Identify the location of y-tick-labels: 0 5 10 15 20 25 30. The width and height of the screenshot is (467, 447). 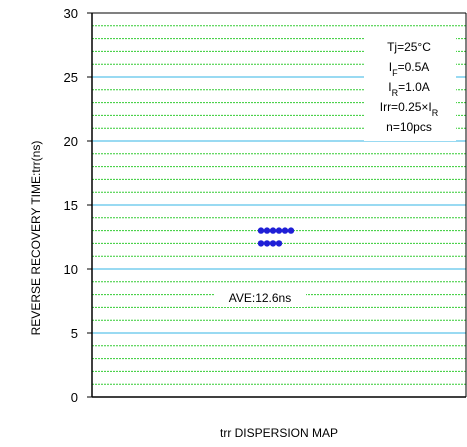
(78, 205).